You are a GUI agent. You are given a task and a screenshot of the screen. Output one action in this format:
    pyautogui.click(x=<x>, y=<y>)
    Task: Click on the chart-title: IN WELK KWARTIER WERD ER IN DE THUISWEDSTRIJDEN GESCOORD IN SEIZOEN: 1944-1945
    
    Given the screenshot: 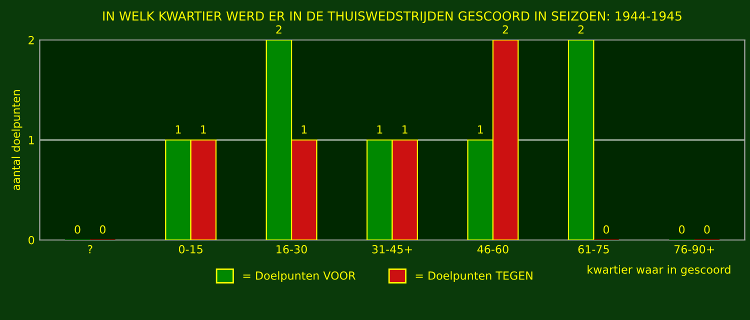 What is the action you would take?
    pyautogui.click(x=392, y=17)
    